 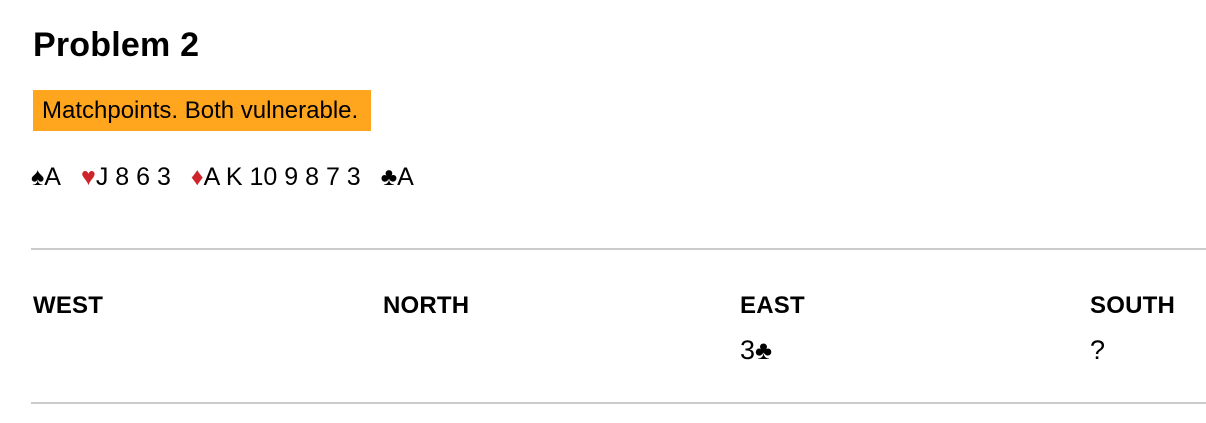 What do you see at coordinates (748, 350) in the screenshot?
I see `bid-level: 3` at bounding box center [748, 350].